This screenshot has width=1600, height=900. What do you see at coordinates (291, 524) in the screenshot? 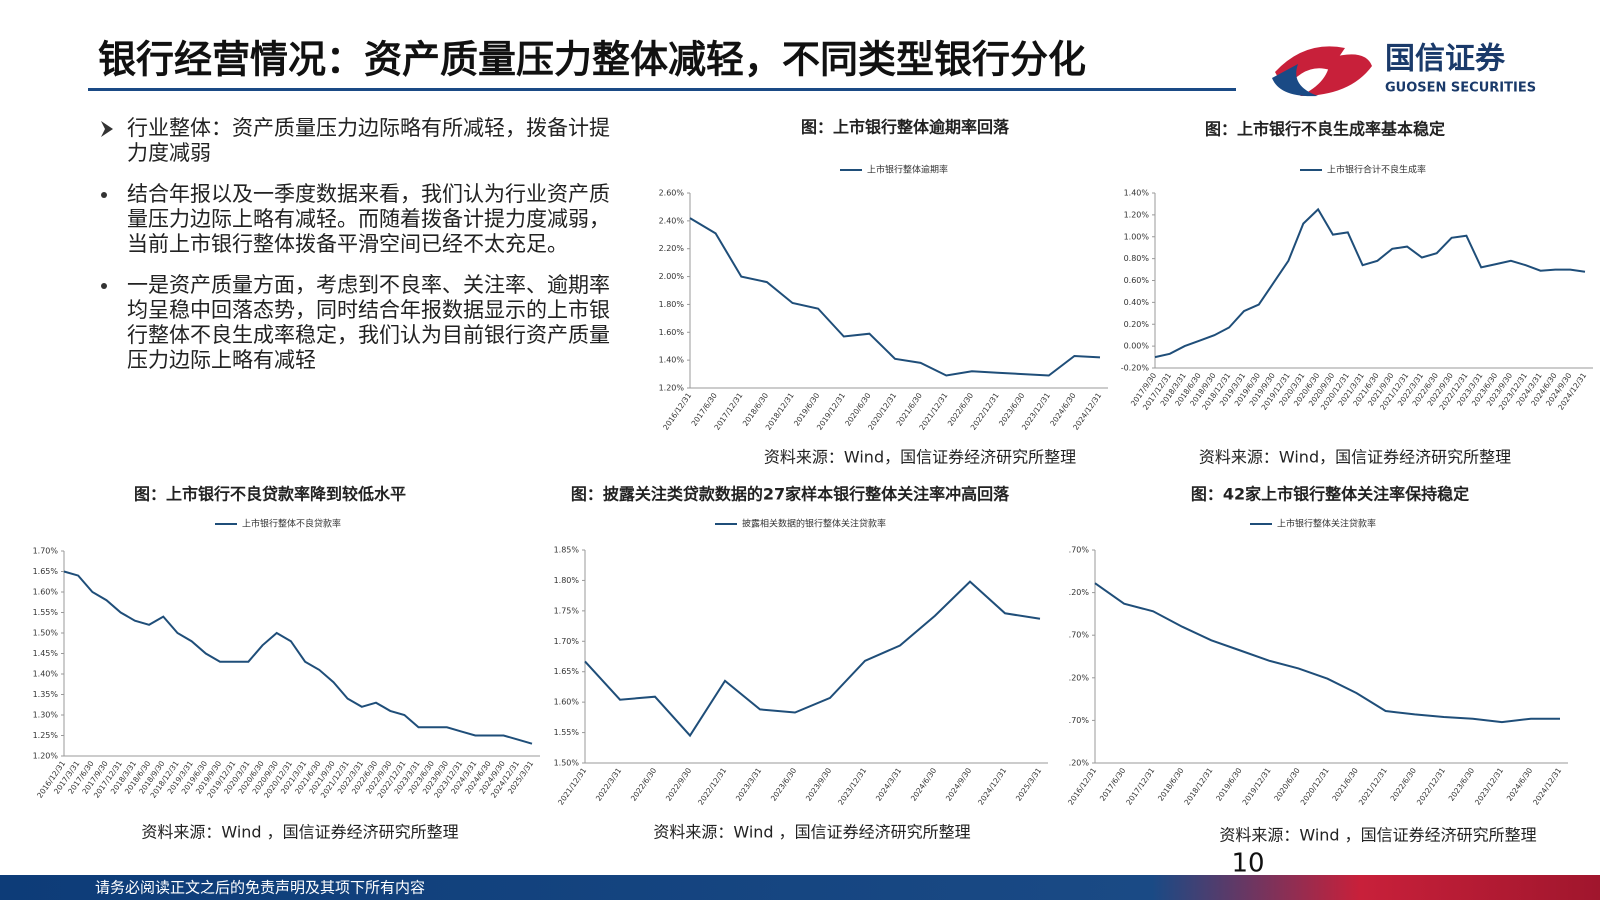
I see `legend-label: 上市银行整体不良贷款率` at bounding box center [291, 524].